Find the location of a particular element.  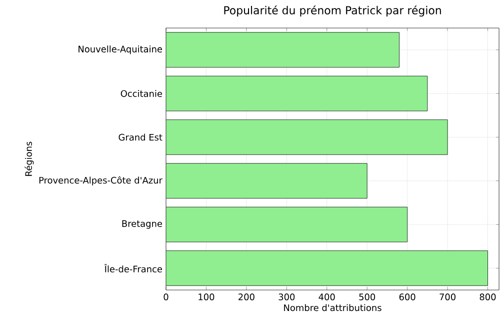

y-tick-label: Bretagne is located at coordinates (142, 224).